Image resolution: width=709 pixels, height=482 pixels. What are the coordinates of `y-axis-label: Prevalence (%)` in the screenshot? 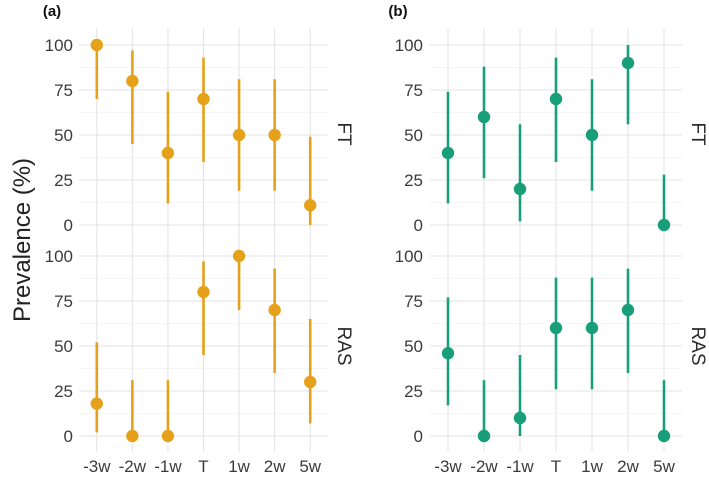 It's located at (22, 240).